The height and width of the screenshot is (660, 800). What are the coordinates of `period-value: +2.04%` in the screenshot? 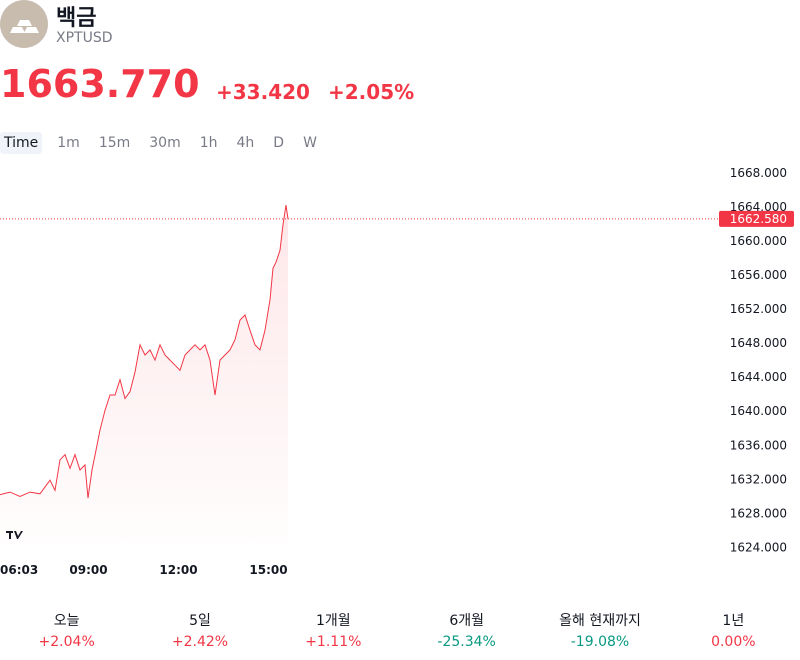 It's located at (66, 642).